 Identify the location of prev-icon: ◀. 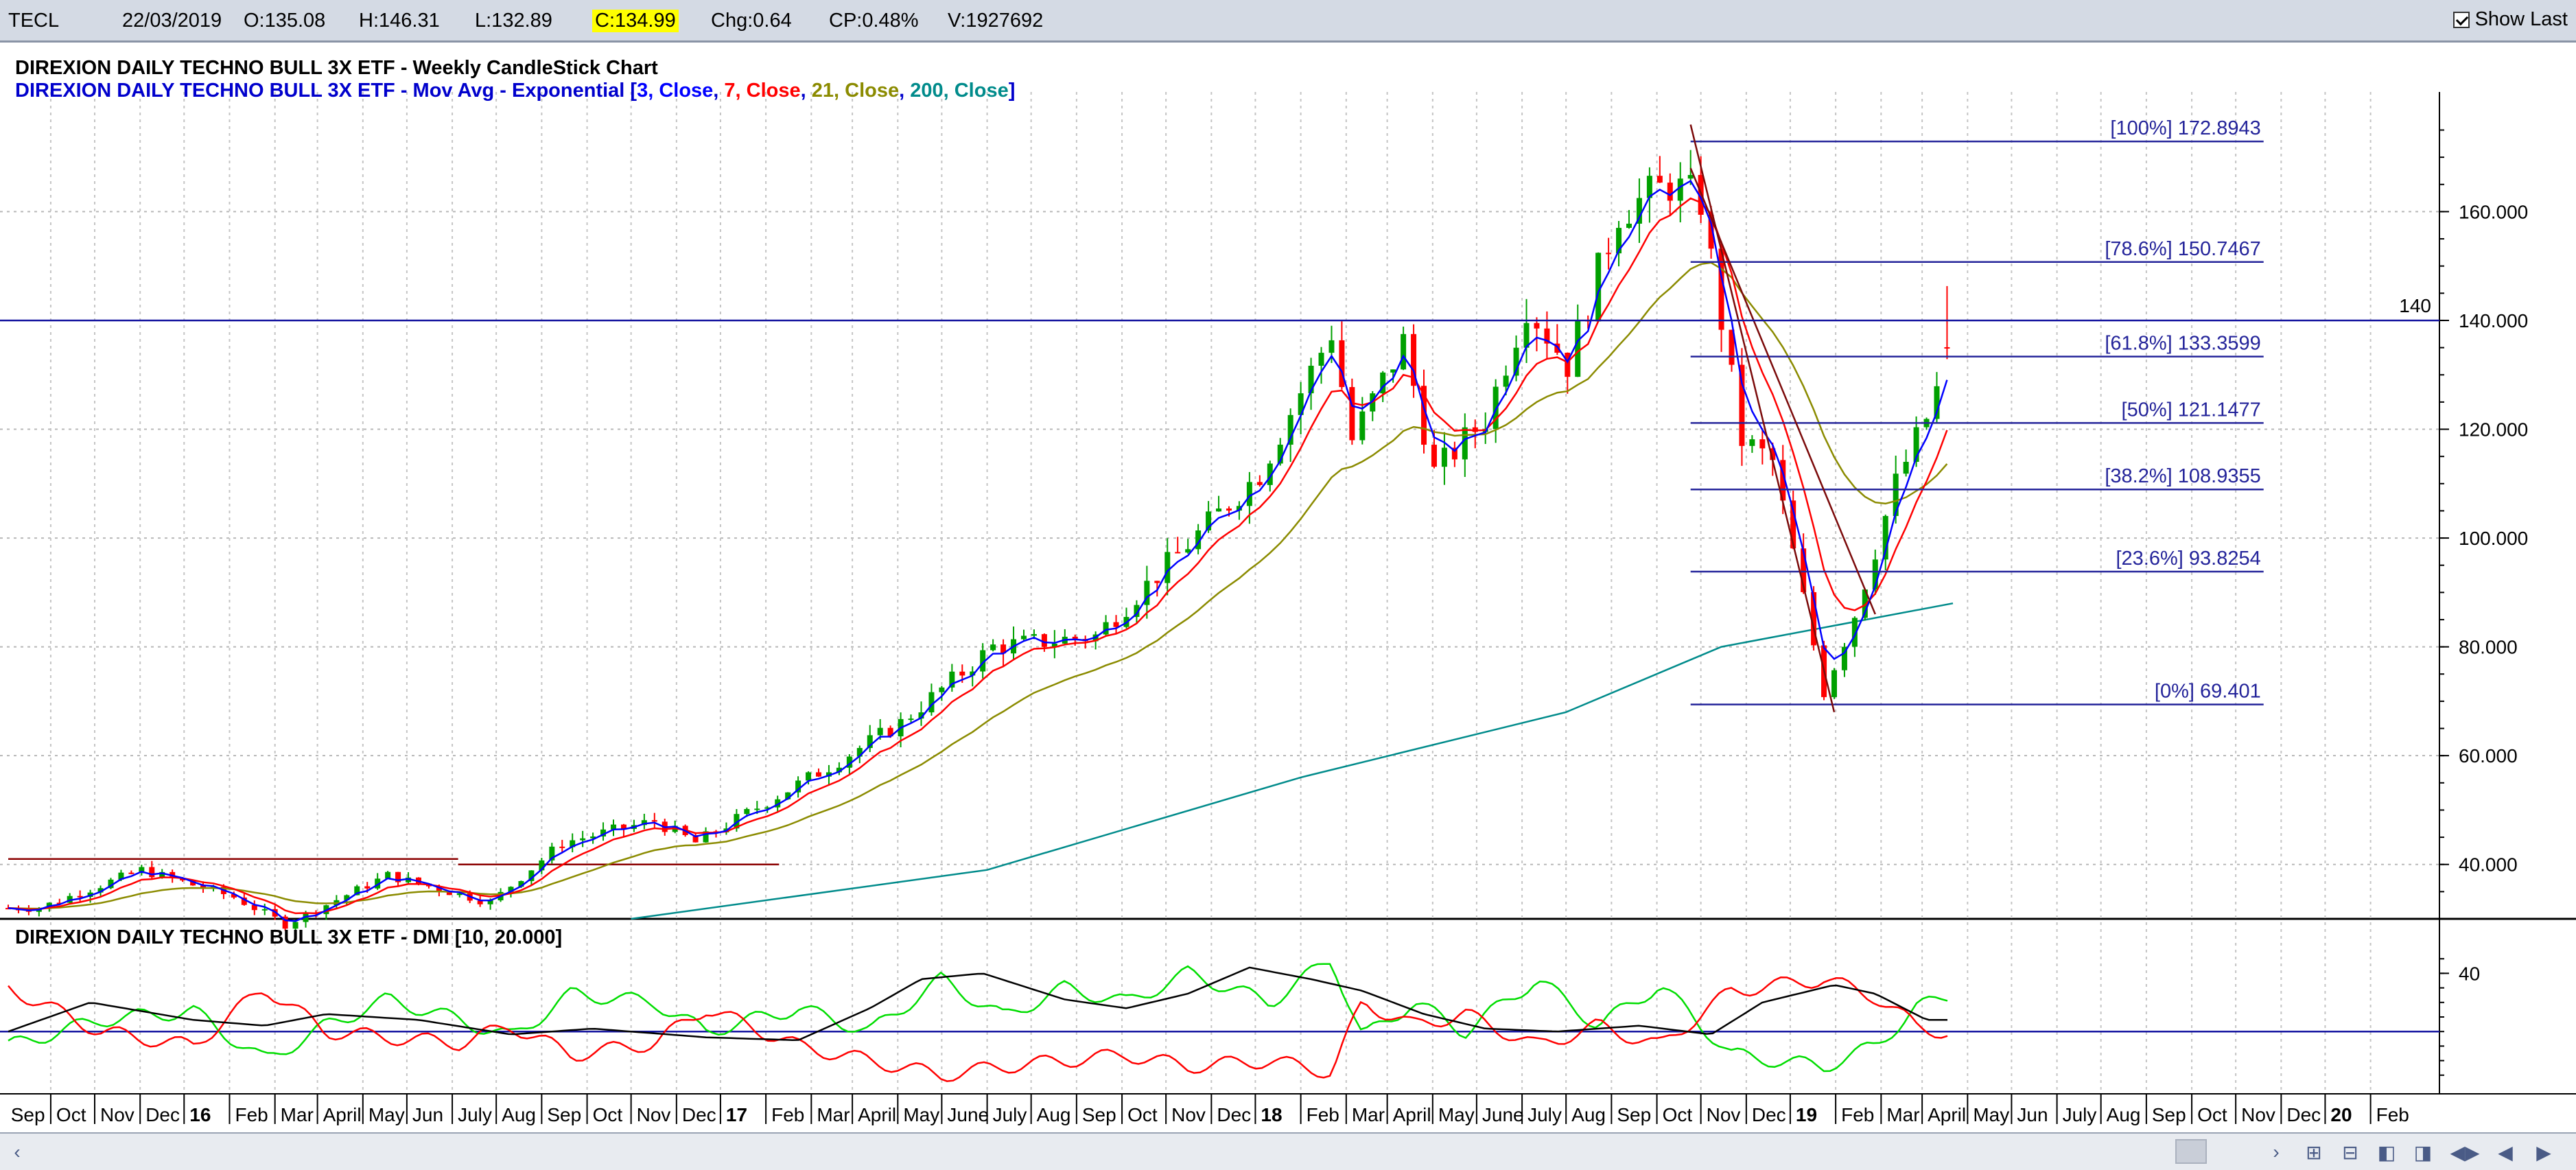
(2505, 1152).